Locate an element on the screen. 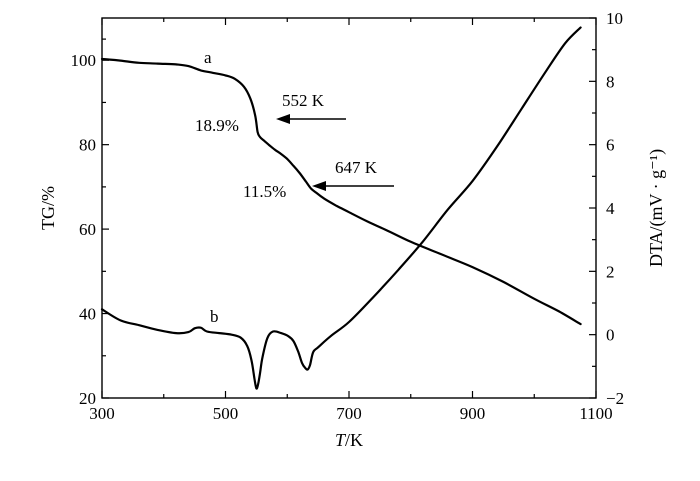 Image resolution: width=700 pixels, height=481 pixels. right-y-axis-ticks: −2 0 2 4 6 8 10 is located at coordinates (606, 208).